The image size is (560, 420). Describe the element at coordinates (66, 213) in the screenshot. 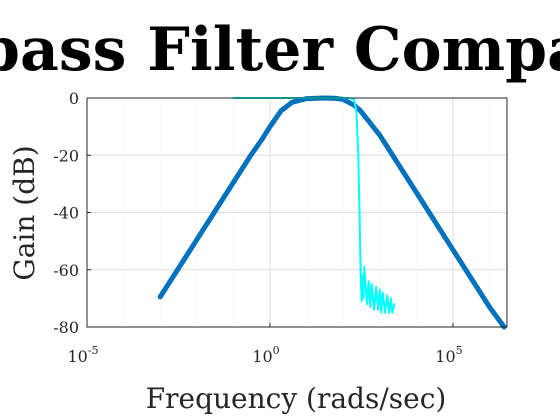

I see `y-tick-label: -40` at that location.